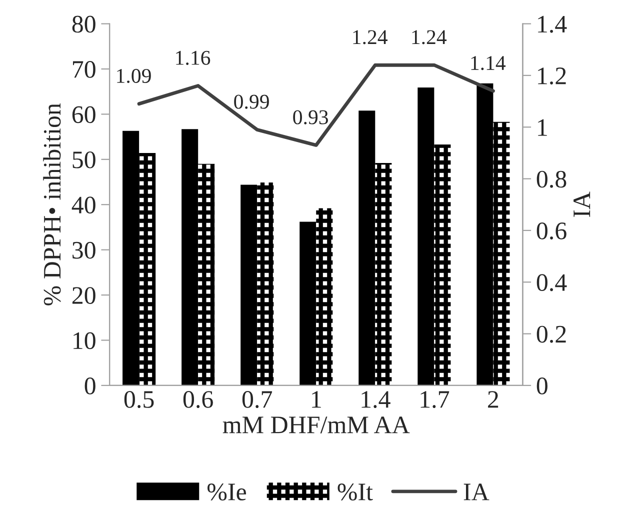 The image size is (626, 528). What do you see at coordinates (251, 101) in the screenshot?
I see `data-label: 0.99` at bounding box center [251, 101].